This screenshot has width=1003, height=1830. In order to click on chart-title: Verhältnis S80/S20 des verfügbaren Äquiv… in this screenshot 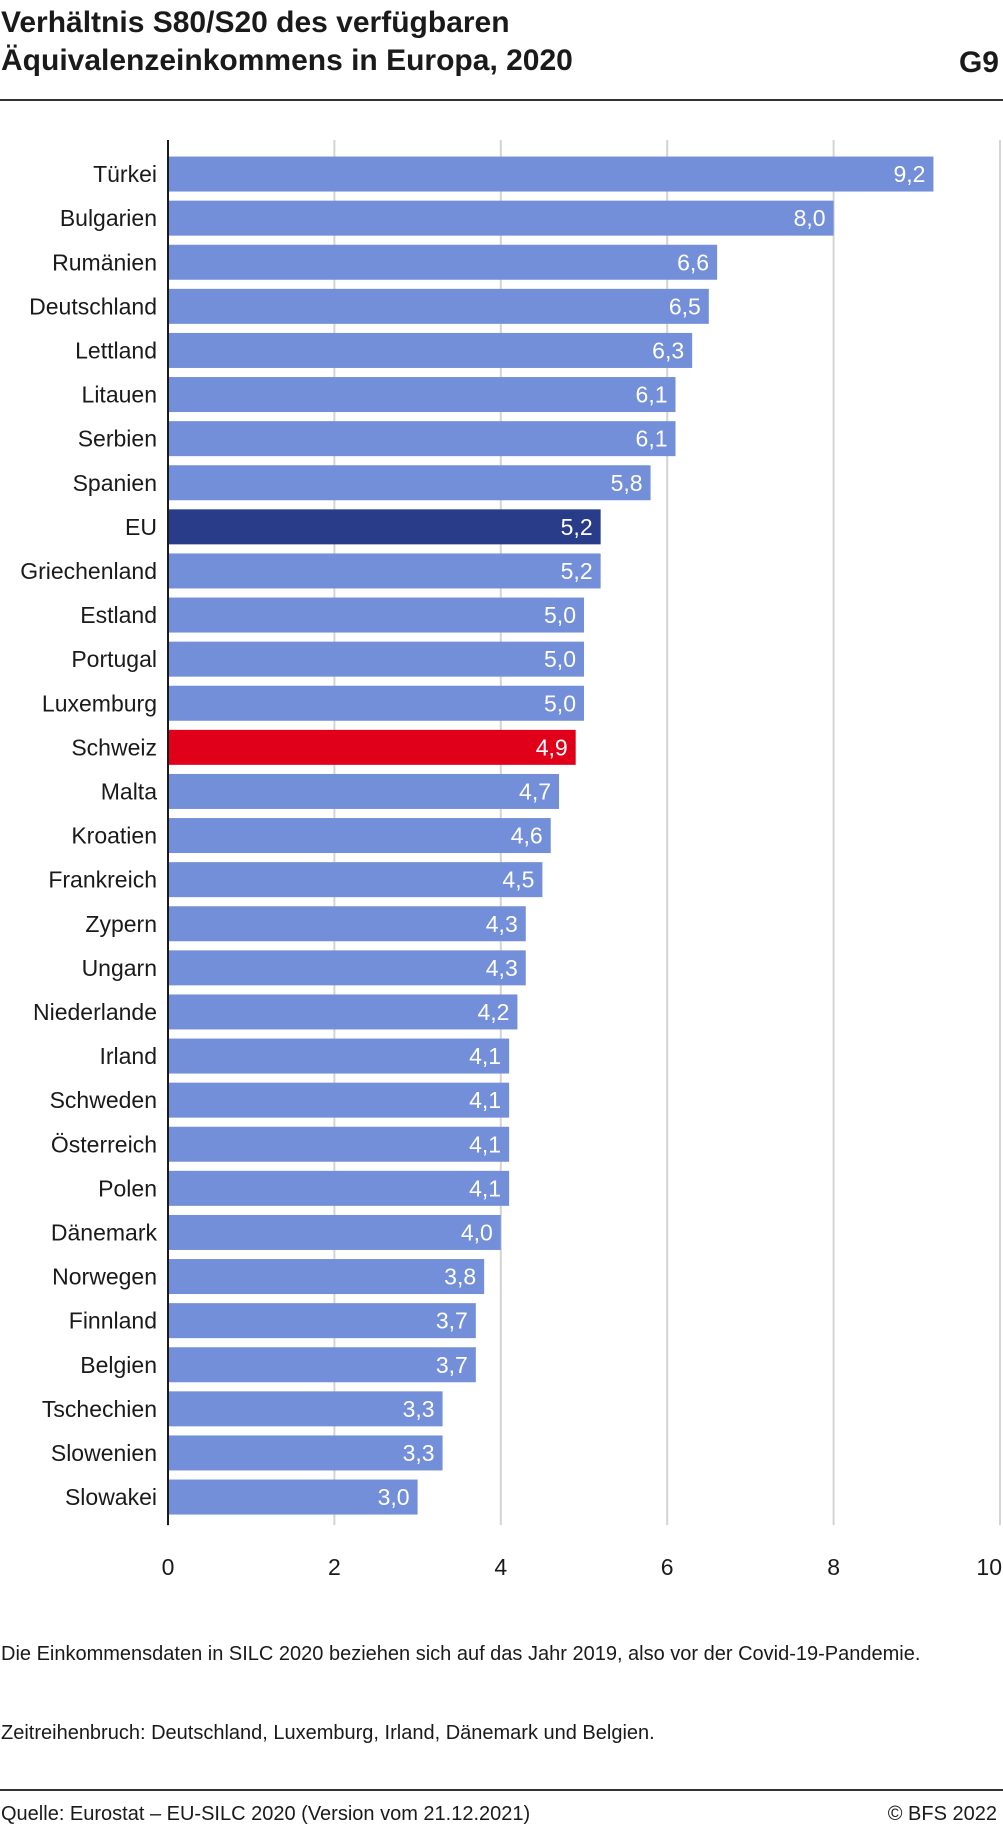, I will do `click(441, 42)`.